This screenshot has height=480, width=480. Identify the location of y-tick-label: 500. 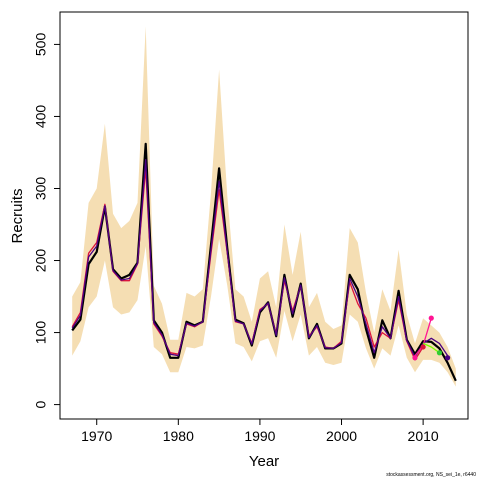
(41, 45).